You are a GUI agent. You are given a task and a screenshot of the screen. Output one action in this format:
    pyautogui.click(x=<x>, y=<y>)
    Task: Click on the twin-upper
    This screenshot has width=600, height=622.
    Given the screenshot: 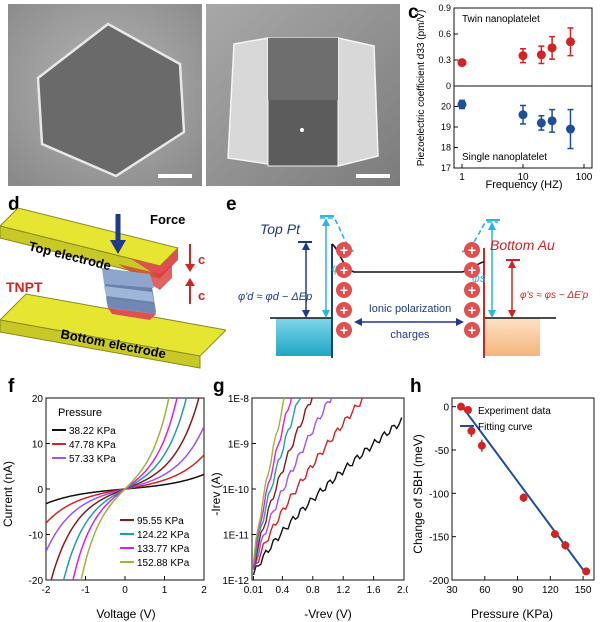 What is the action you would take?
    pyautogui.click(x=303, y=69)
    